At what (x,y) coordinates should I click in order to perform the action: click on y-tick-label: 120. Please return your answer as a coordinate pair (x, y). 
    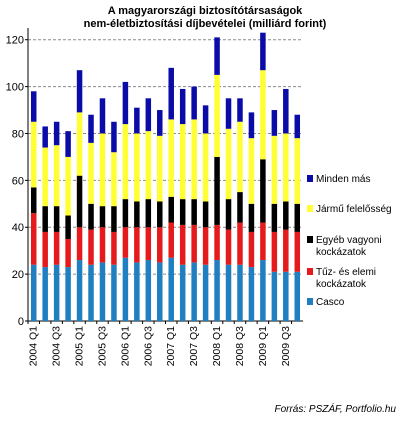
    Looking at the image, I should click on (15, 41).